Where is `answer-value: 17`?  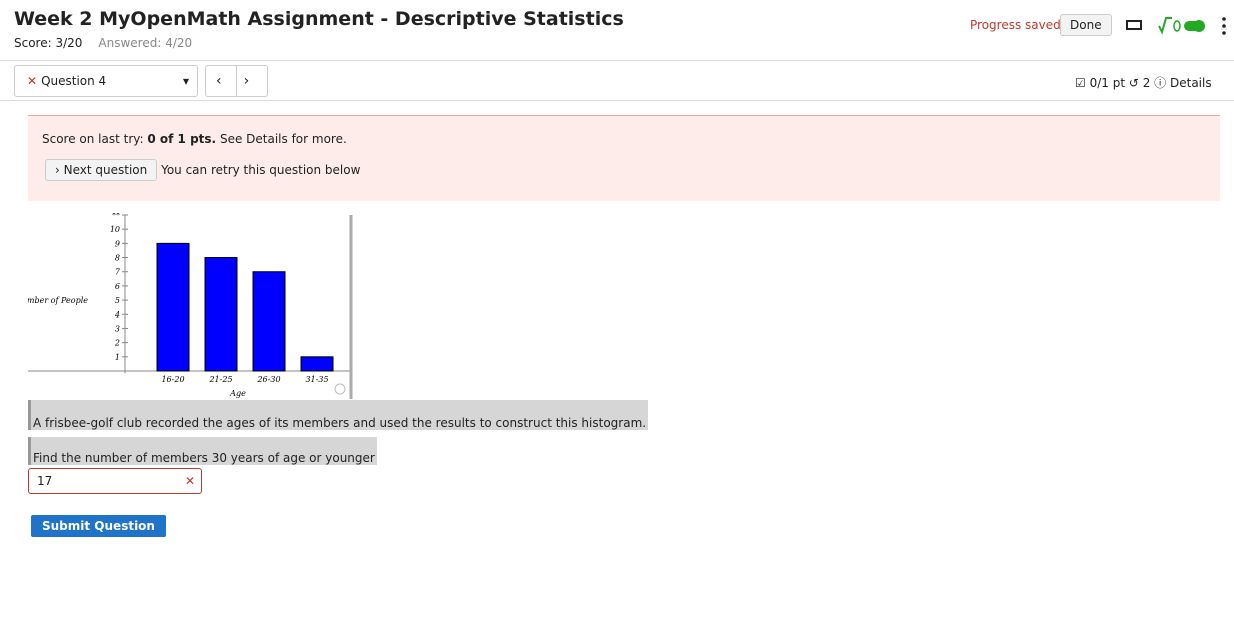
answer-value: 17 is located at coordinates (45, 481).